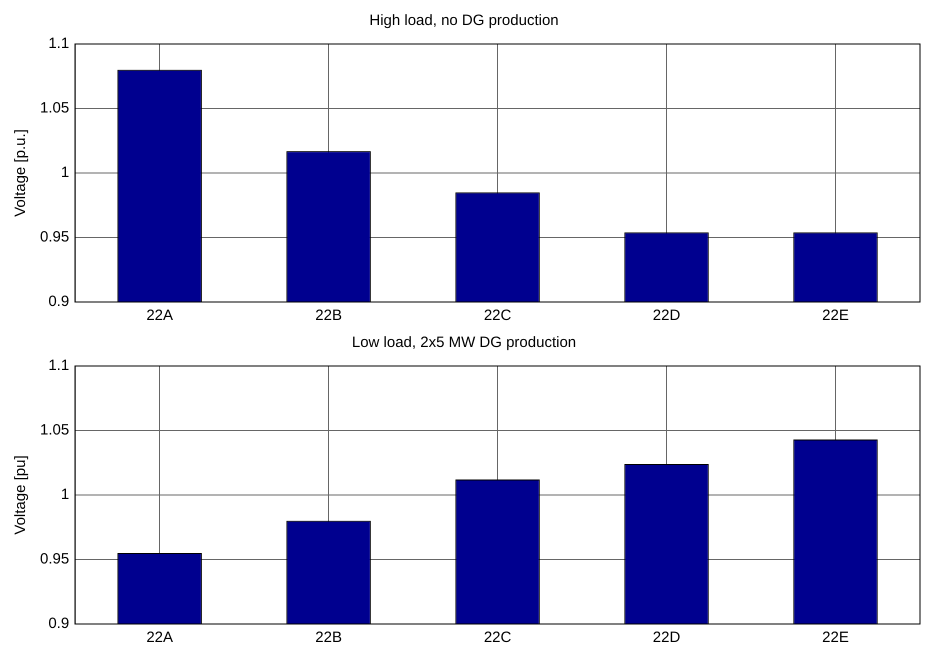  Describe the element at coordinates (464, 21) in the screenshot. I see `chart-title: High load, no DG production` at that location.